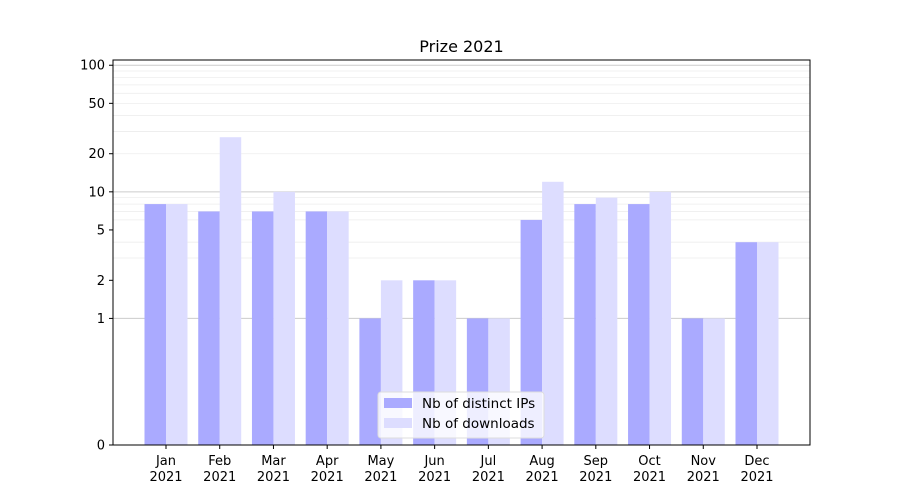  Describe the element at coordinates (101, 446) in the screenshot. I see `y-tick-label: 0` at that location.